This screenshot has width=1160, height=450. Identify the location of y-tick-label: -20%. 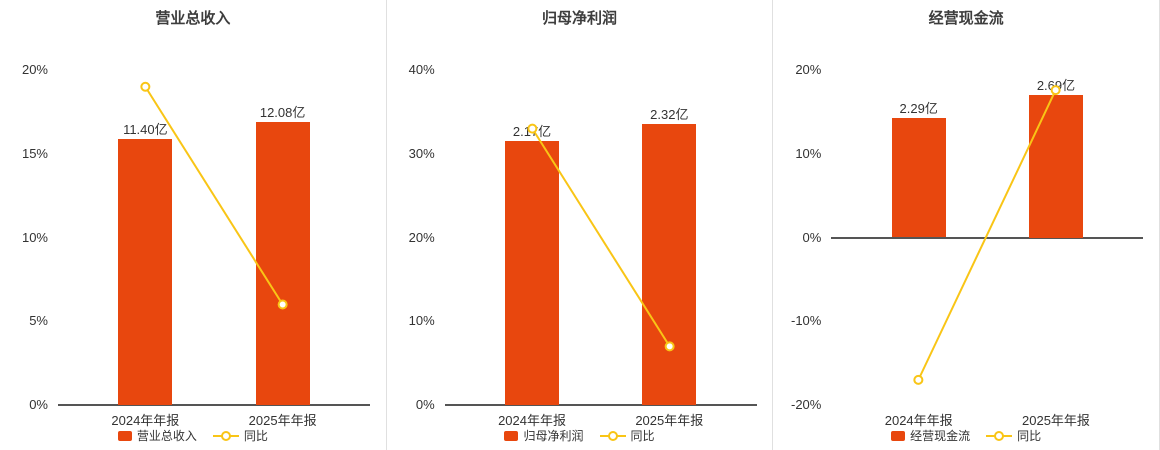
(806, 404).